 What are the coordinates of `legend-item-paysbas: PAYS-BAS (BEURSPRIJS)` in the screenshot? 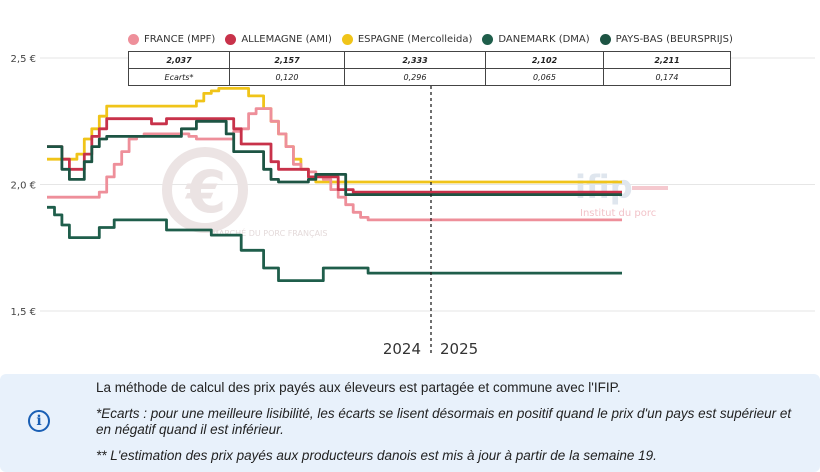 It's located at (666, 39).